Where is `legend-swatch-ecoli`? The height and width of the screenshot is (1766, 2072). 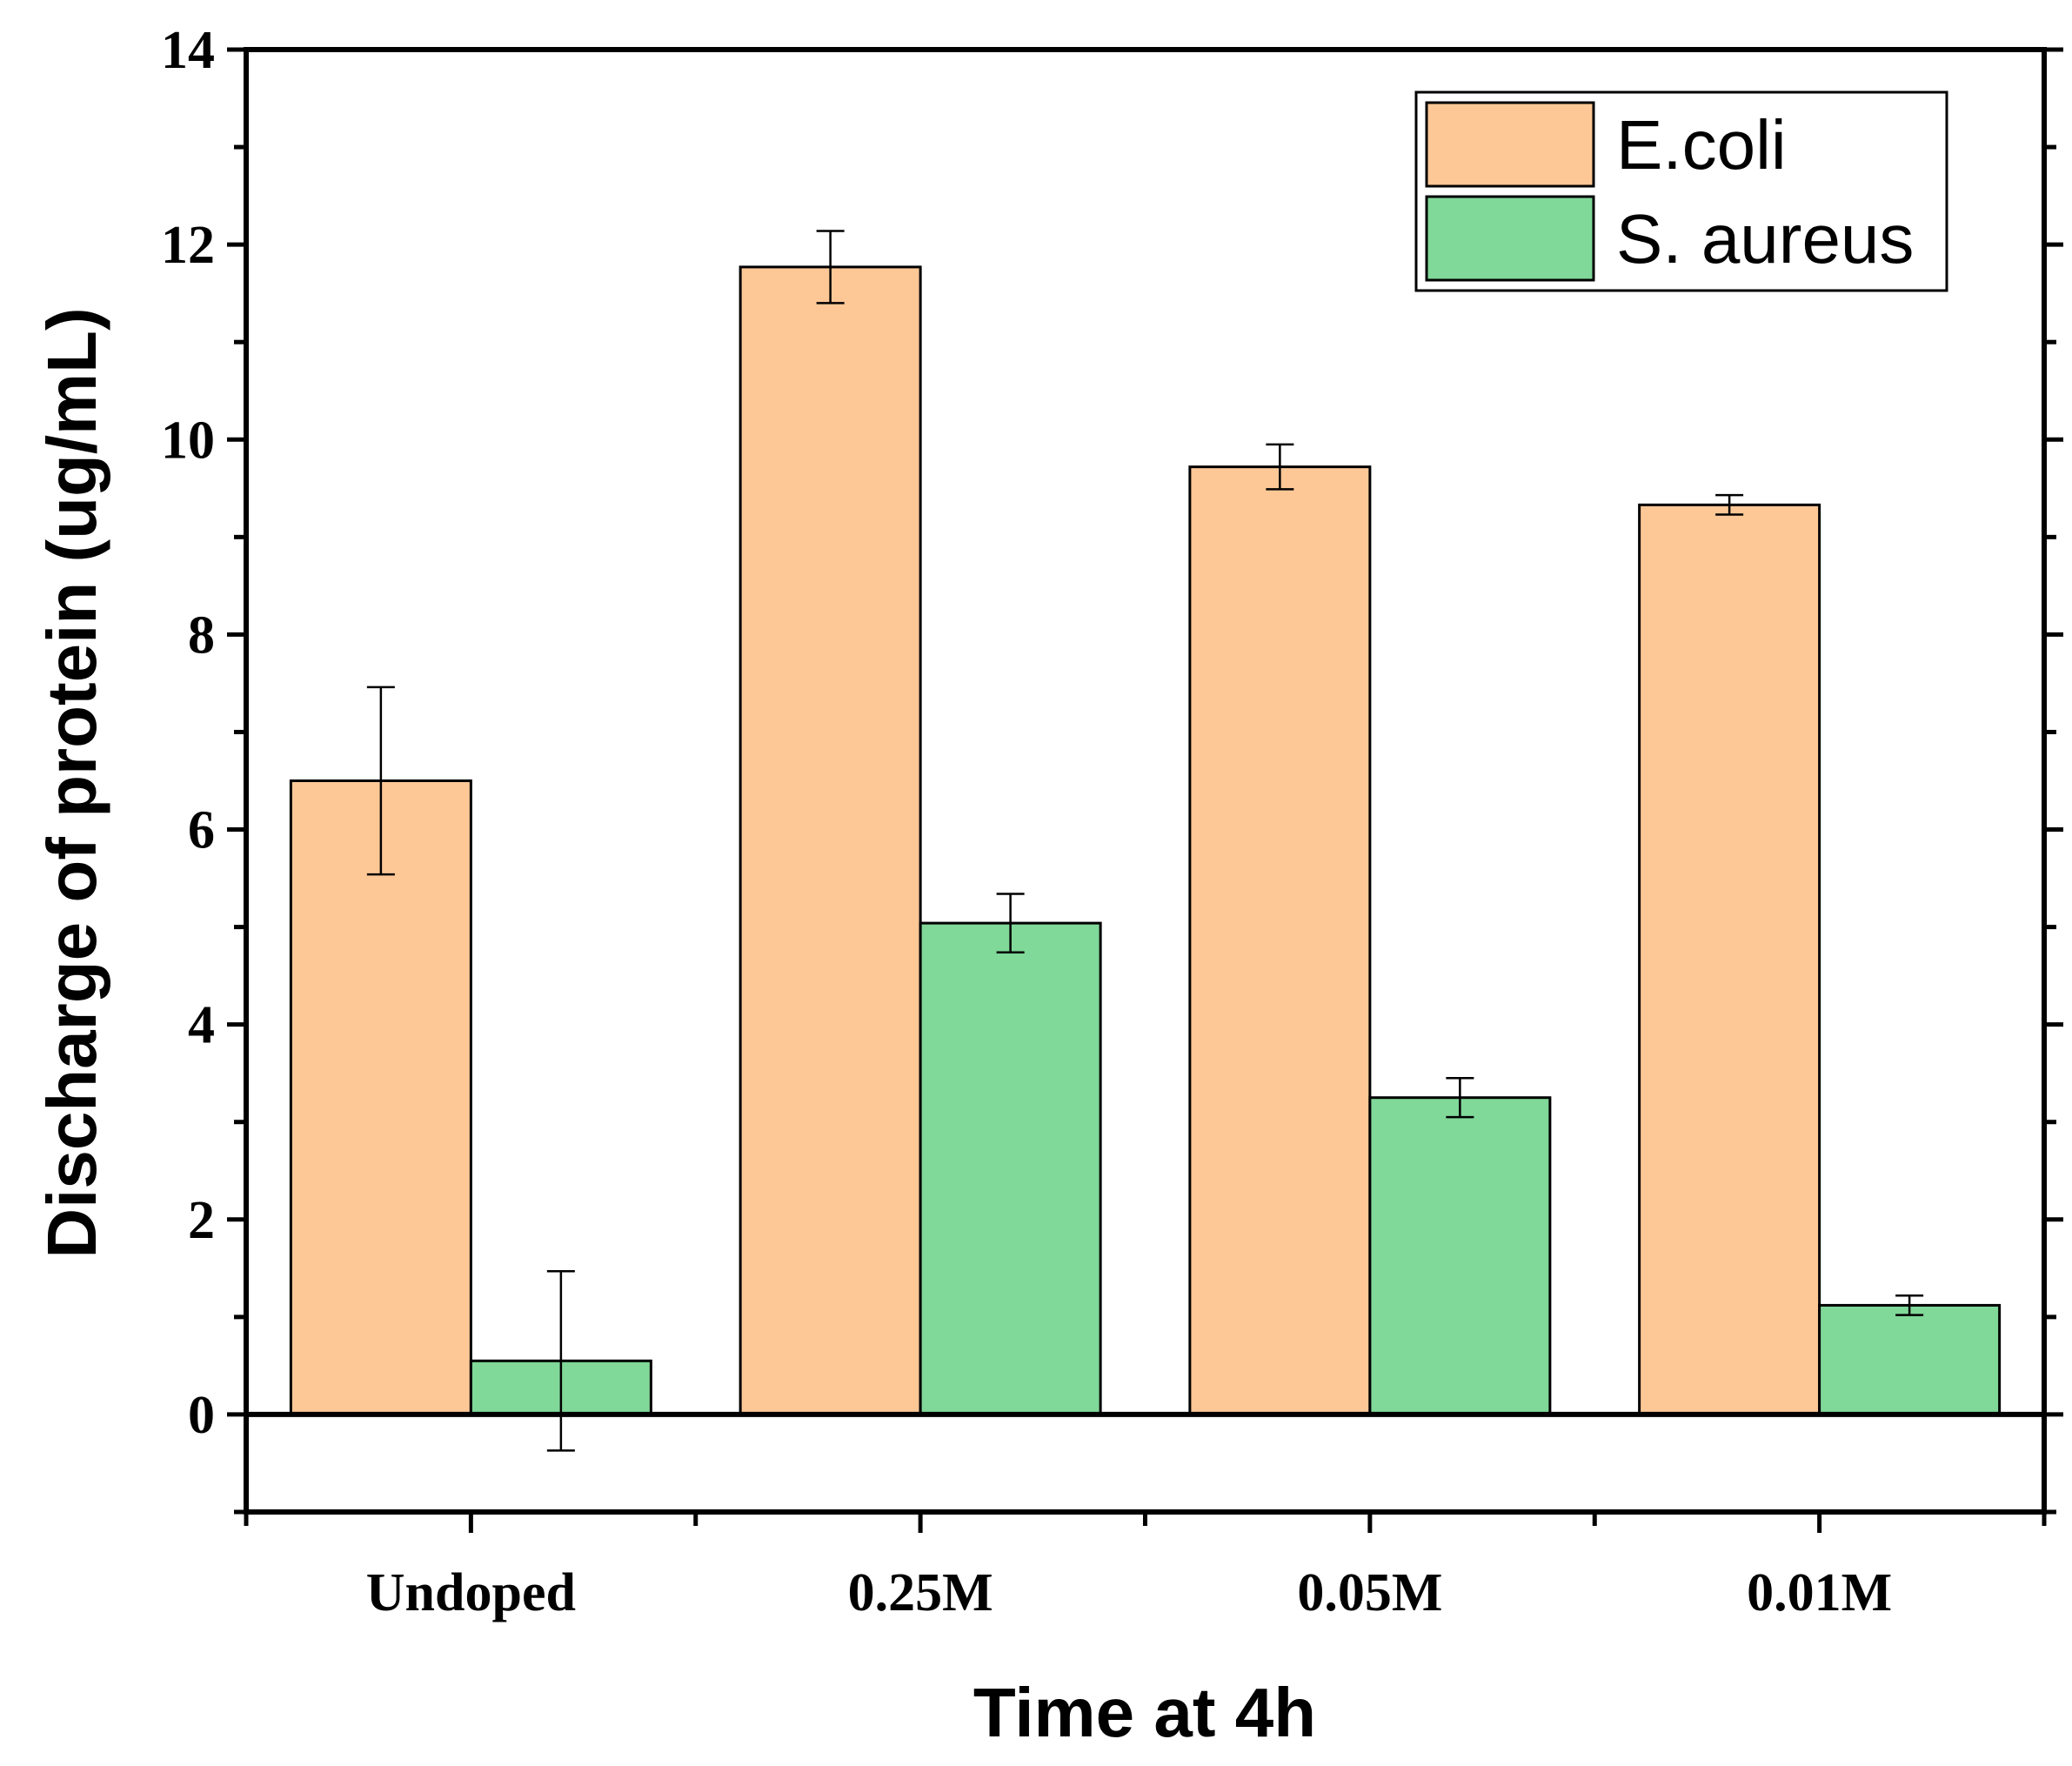
legend-swatch-ecoli is located at coordinates (1510, 144).